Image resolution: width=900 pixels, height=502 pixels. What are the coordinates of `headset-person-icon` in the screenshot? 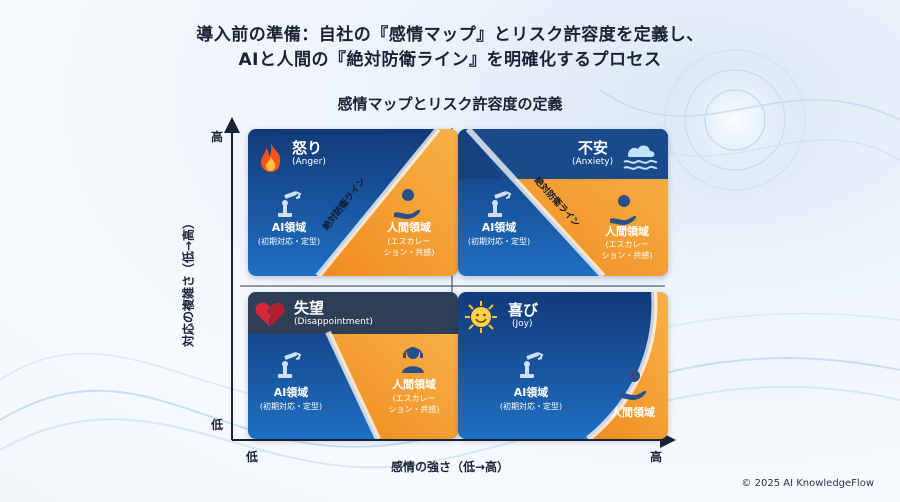 It's located at (413, 360).